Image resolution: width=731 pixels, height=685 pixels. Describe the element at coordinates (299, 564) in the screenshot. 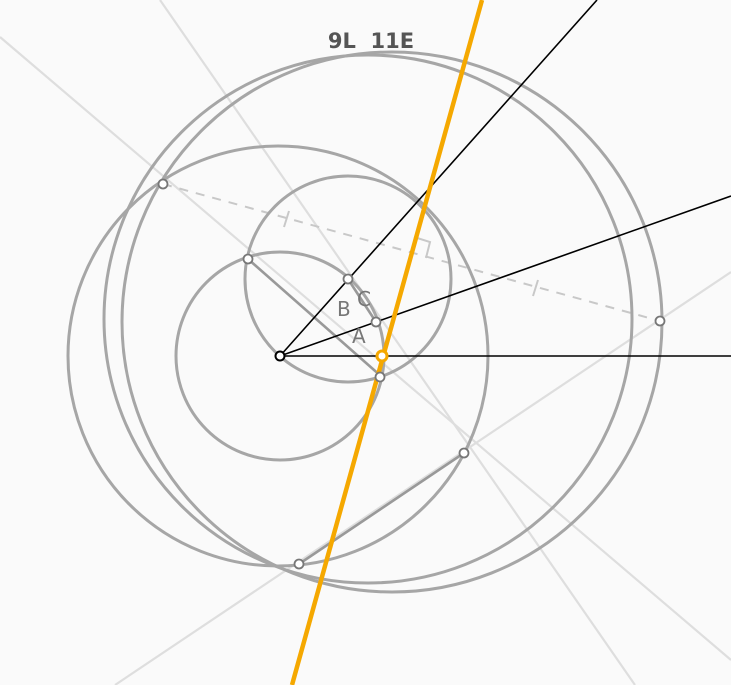

I see `point-bottom` at that location.